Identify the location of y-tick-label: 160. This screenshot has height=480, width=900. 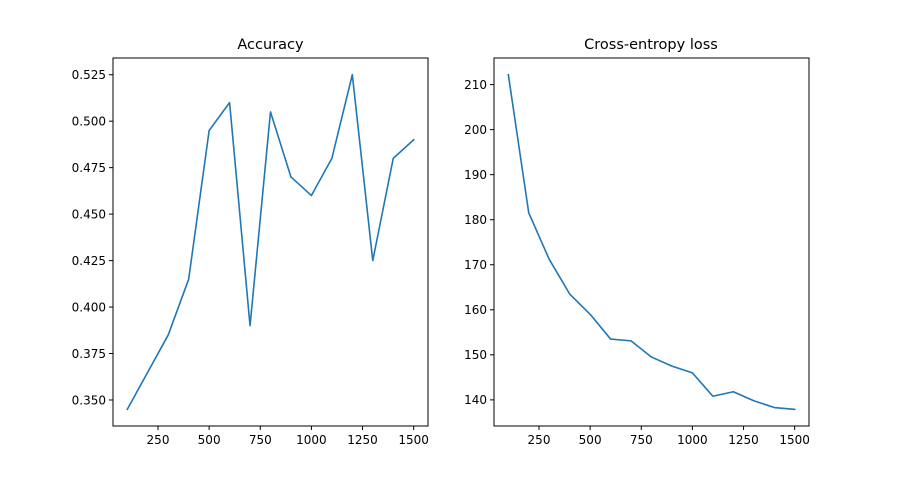
(475, 310).